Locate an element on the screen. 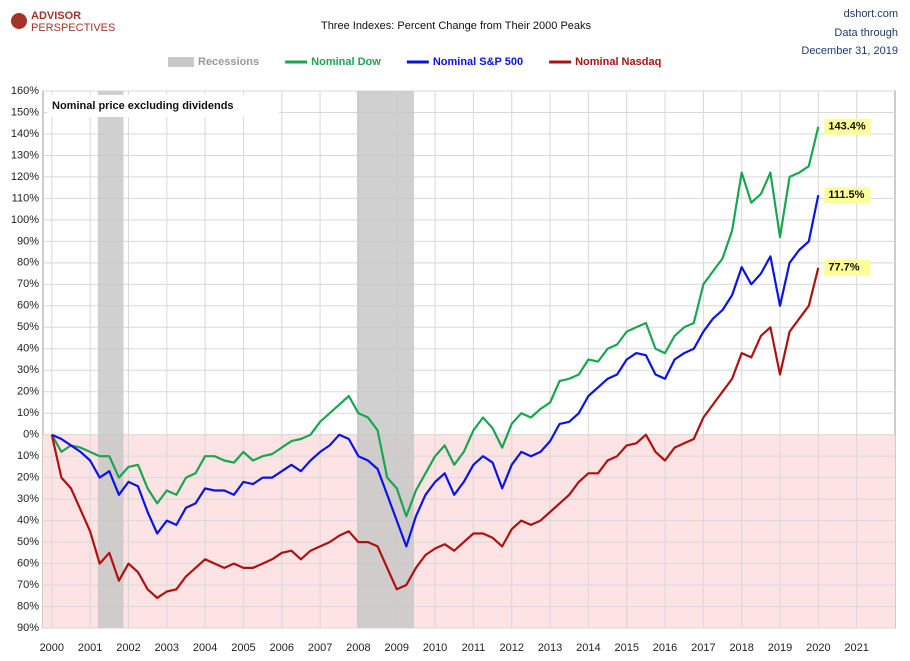  annotation: Nominal price excluding dividends is located at coordinates (143, 106).